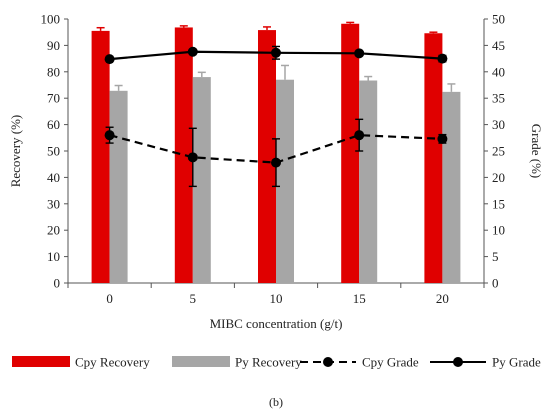 The image size is (550, 418). I want to click on left-tick-label: 90, so click(53, 45).